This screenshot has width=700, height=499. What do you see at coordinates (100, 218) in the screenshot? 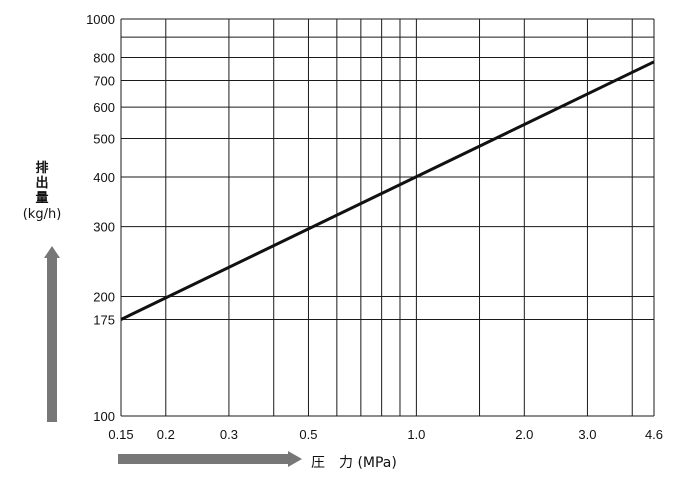
I see `y-tick-labels: 100 175 200 300 400 500 600 700 800 1000` at bounding box center [100, 218].